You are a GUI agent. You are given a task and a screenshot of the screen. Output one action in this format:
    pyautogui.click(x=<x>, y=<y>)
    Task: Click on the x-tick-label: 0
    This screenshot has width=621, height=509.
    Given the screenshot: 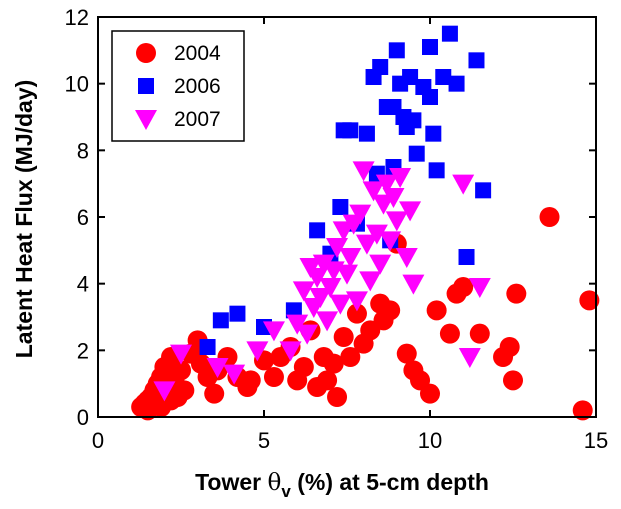 What is the action you would take?
    pyautogui.click(x=98, y=440)
    